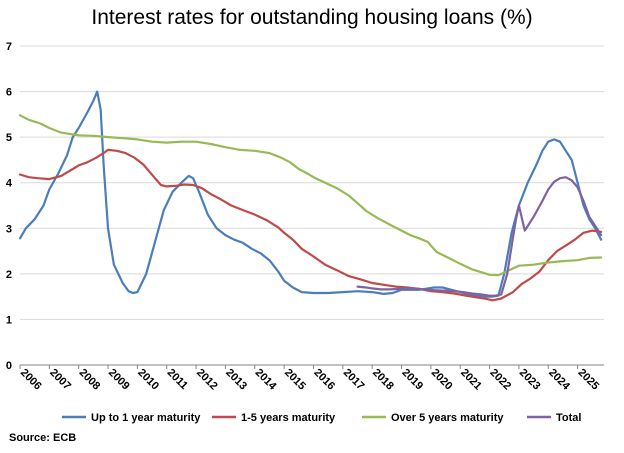 The image size is (624, 453). Describe the element at coordinates (9, 275) in the screenshot. I see `y-tick-label: 2` at that location.